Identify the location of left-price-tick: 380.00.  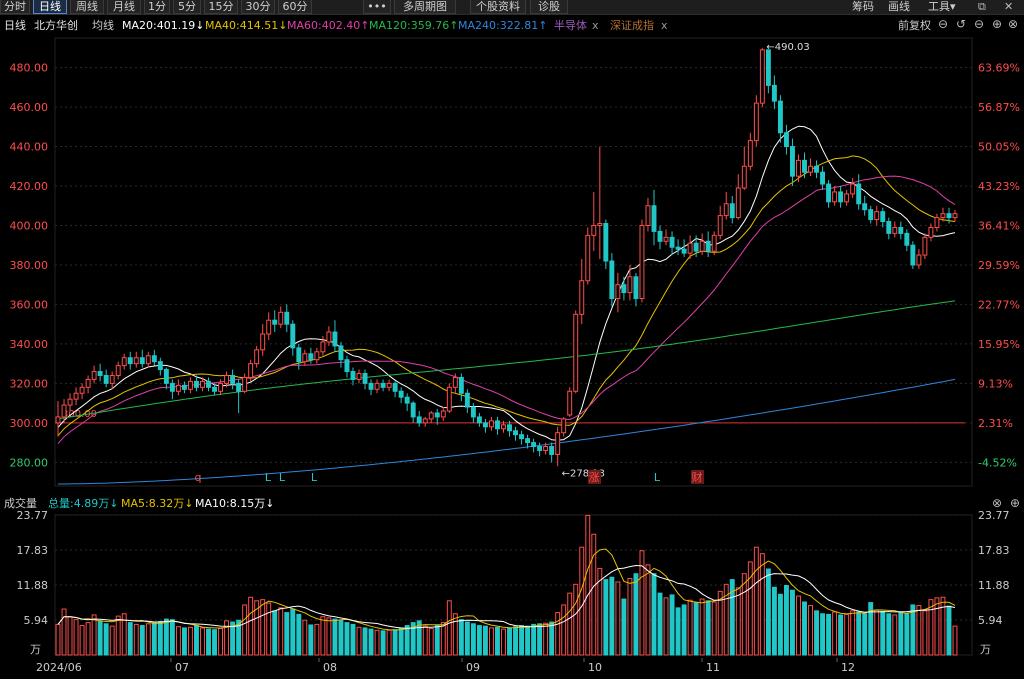
(29, 265).